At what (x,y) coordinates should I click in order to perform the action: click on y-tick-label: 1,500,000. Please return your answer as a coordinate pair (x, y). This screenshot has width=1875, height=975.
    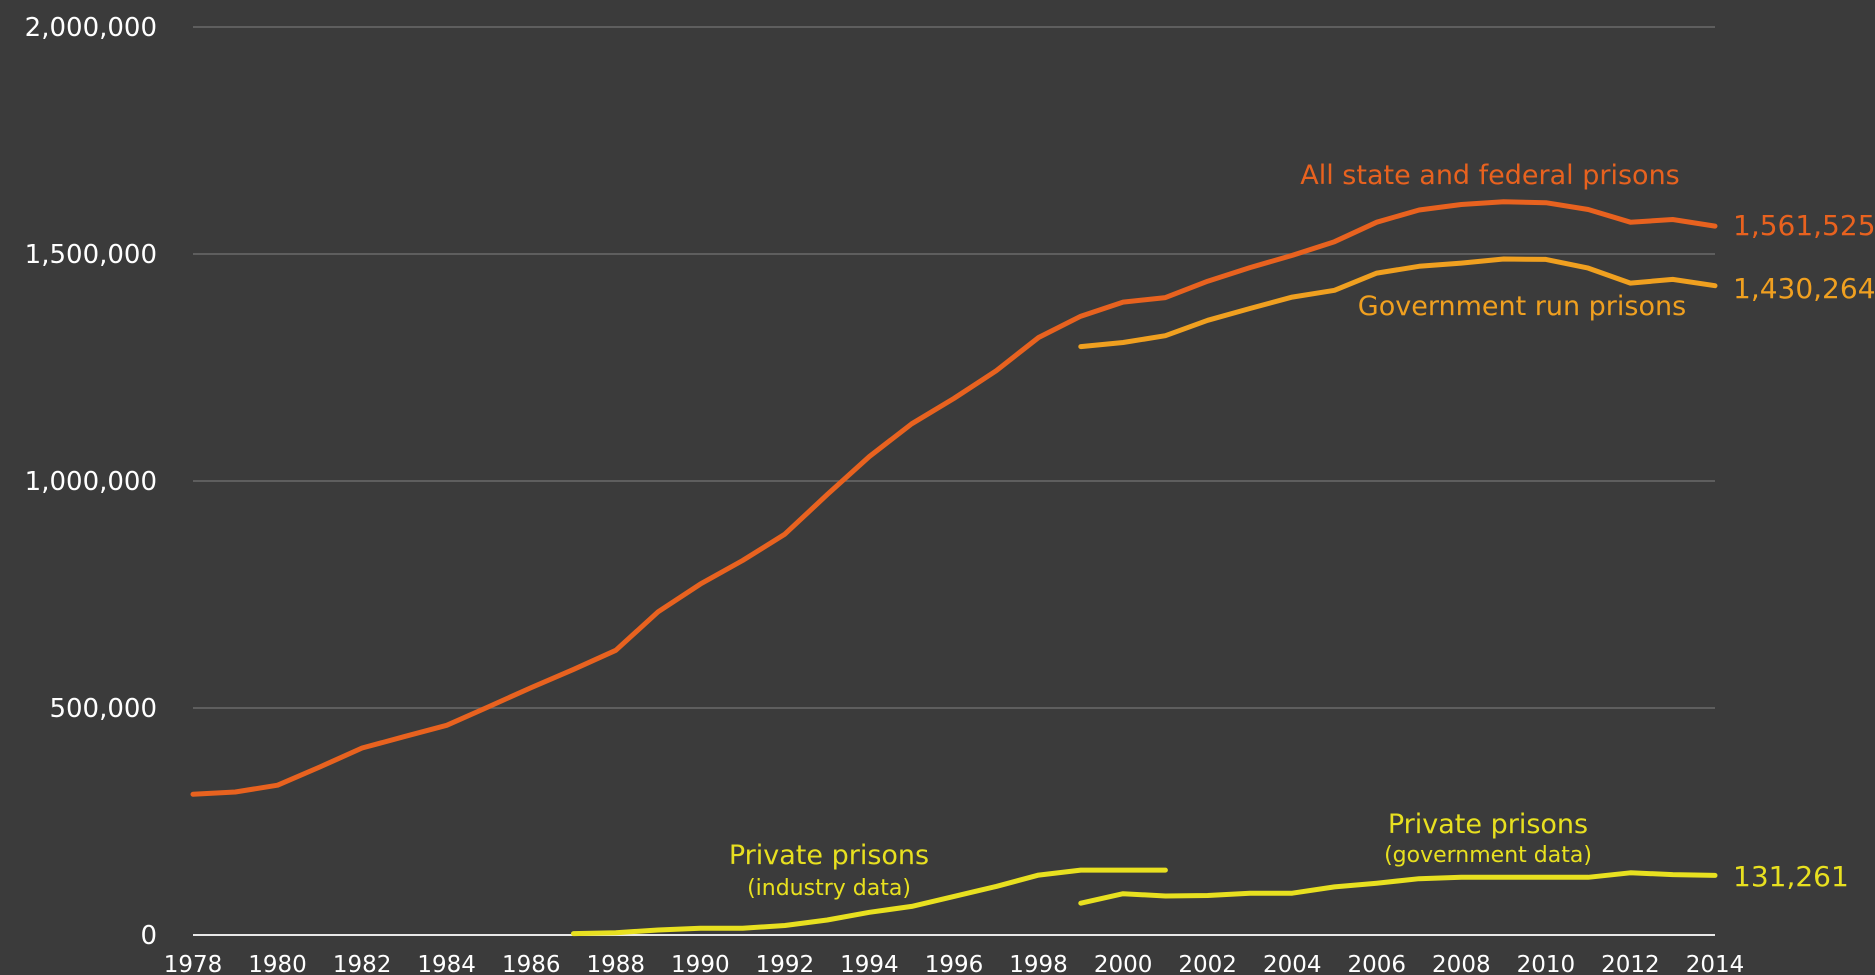
    Looking at the image, I should click on (91, 255).